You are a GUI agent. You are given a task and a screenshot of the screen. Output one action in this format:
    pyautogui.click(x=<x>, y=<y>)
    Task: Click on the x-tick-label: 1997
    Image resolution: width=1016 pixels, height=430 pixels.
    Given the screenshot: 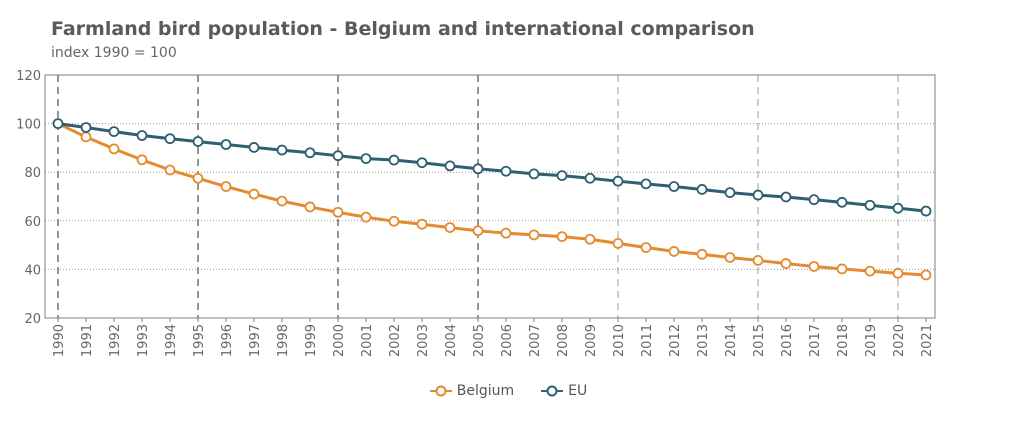 What is the action you would take?
    pyautogui.click(x=255, y=340)
    